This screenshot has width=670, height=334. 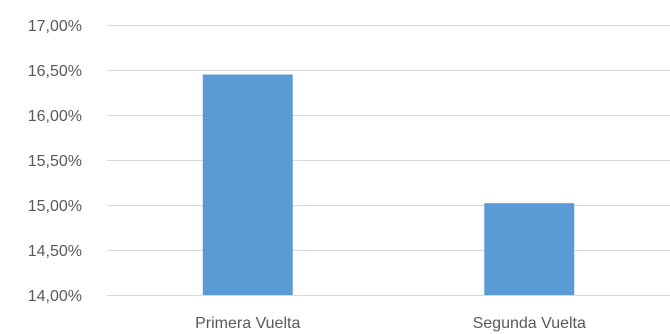 What do you see at coordinates (529, 323) in the screenshot?
I see `x-category-label: Segunda Vuelta` at bounding box center [529, 323].